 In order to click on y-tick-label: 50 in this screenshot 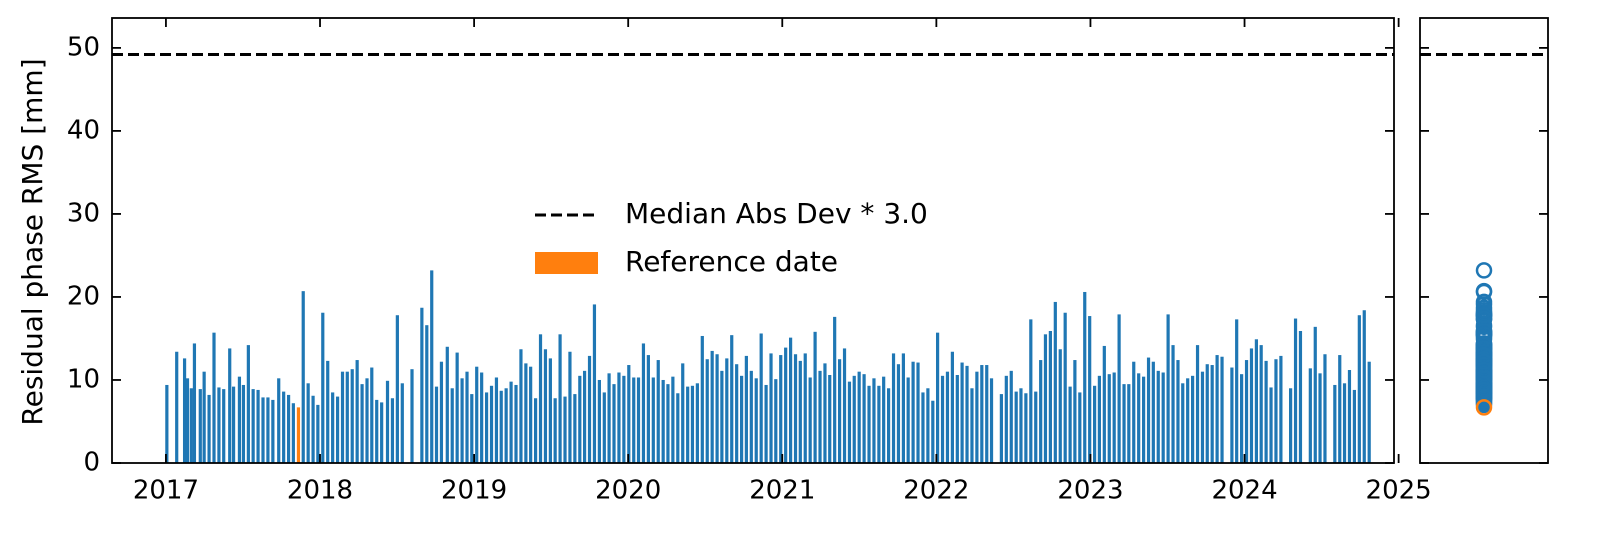, I will do `click(83, 47)`.